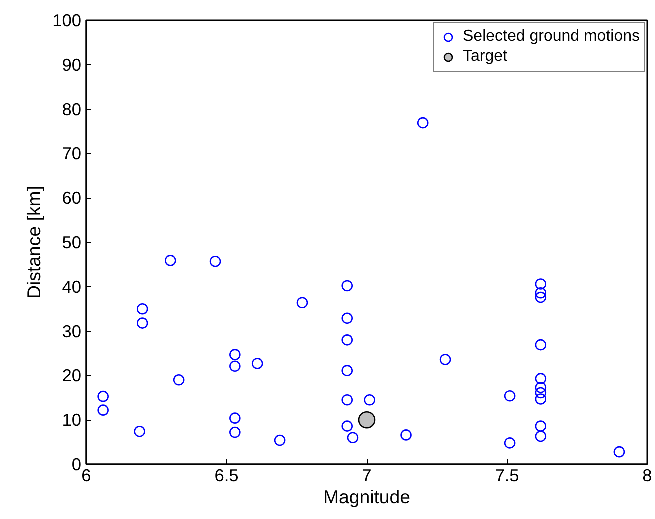 Image resolution: width=655 pixels, height=519 pixels. What do you see at coordinates (367, 497) in the screenshot?
I see `x-axis-title: Magnitude` at bounding box center [367, 497].